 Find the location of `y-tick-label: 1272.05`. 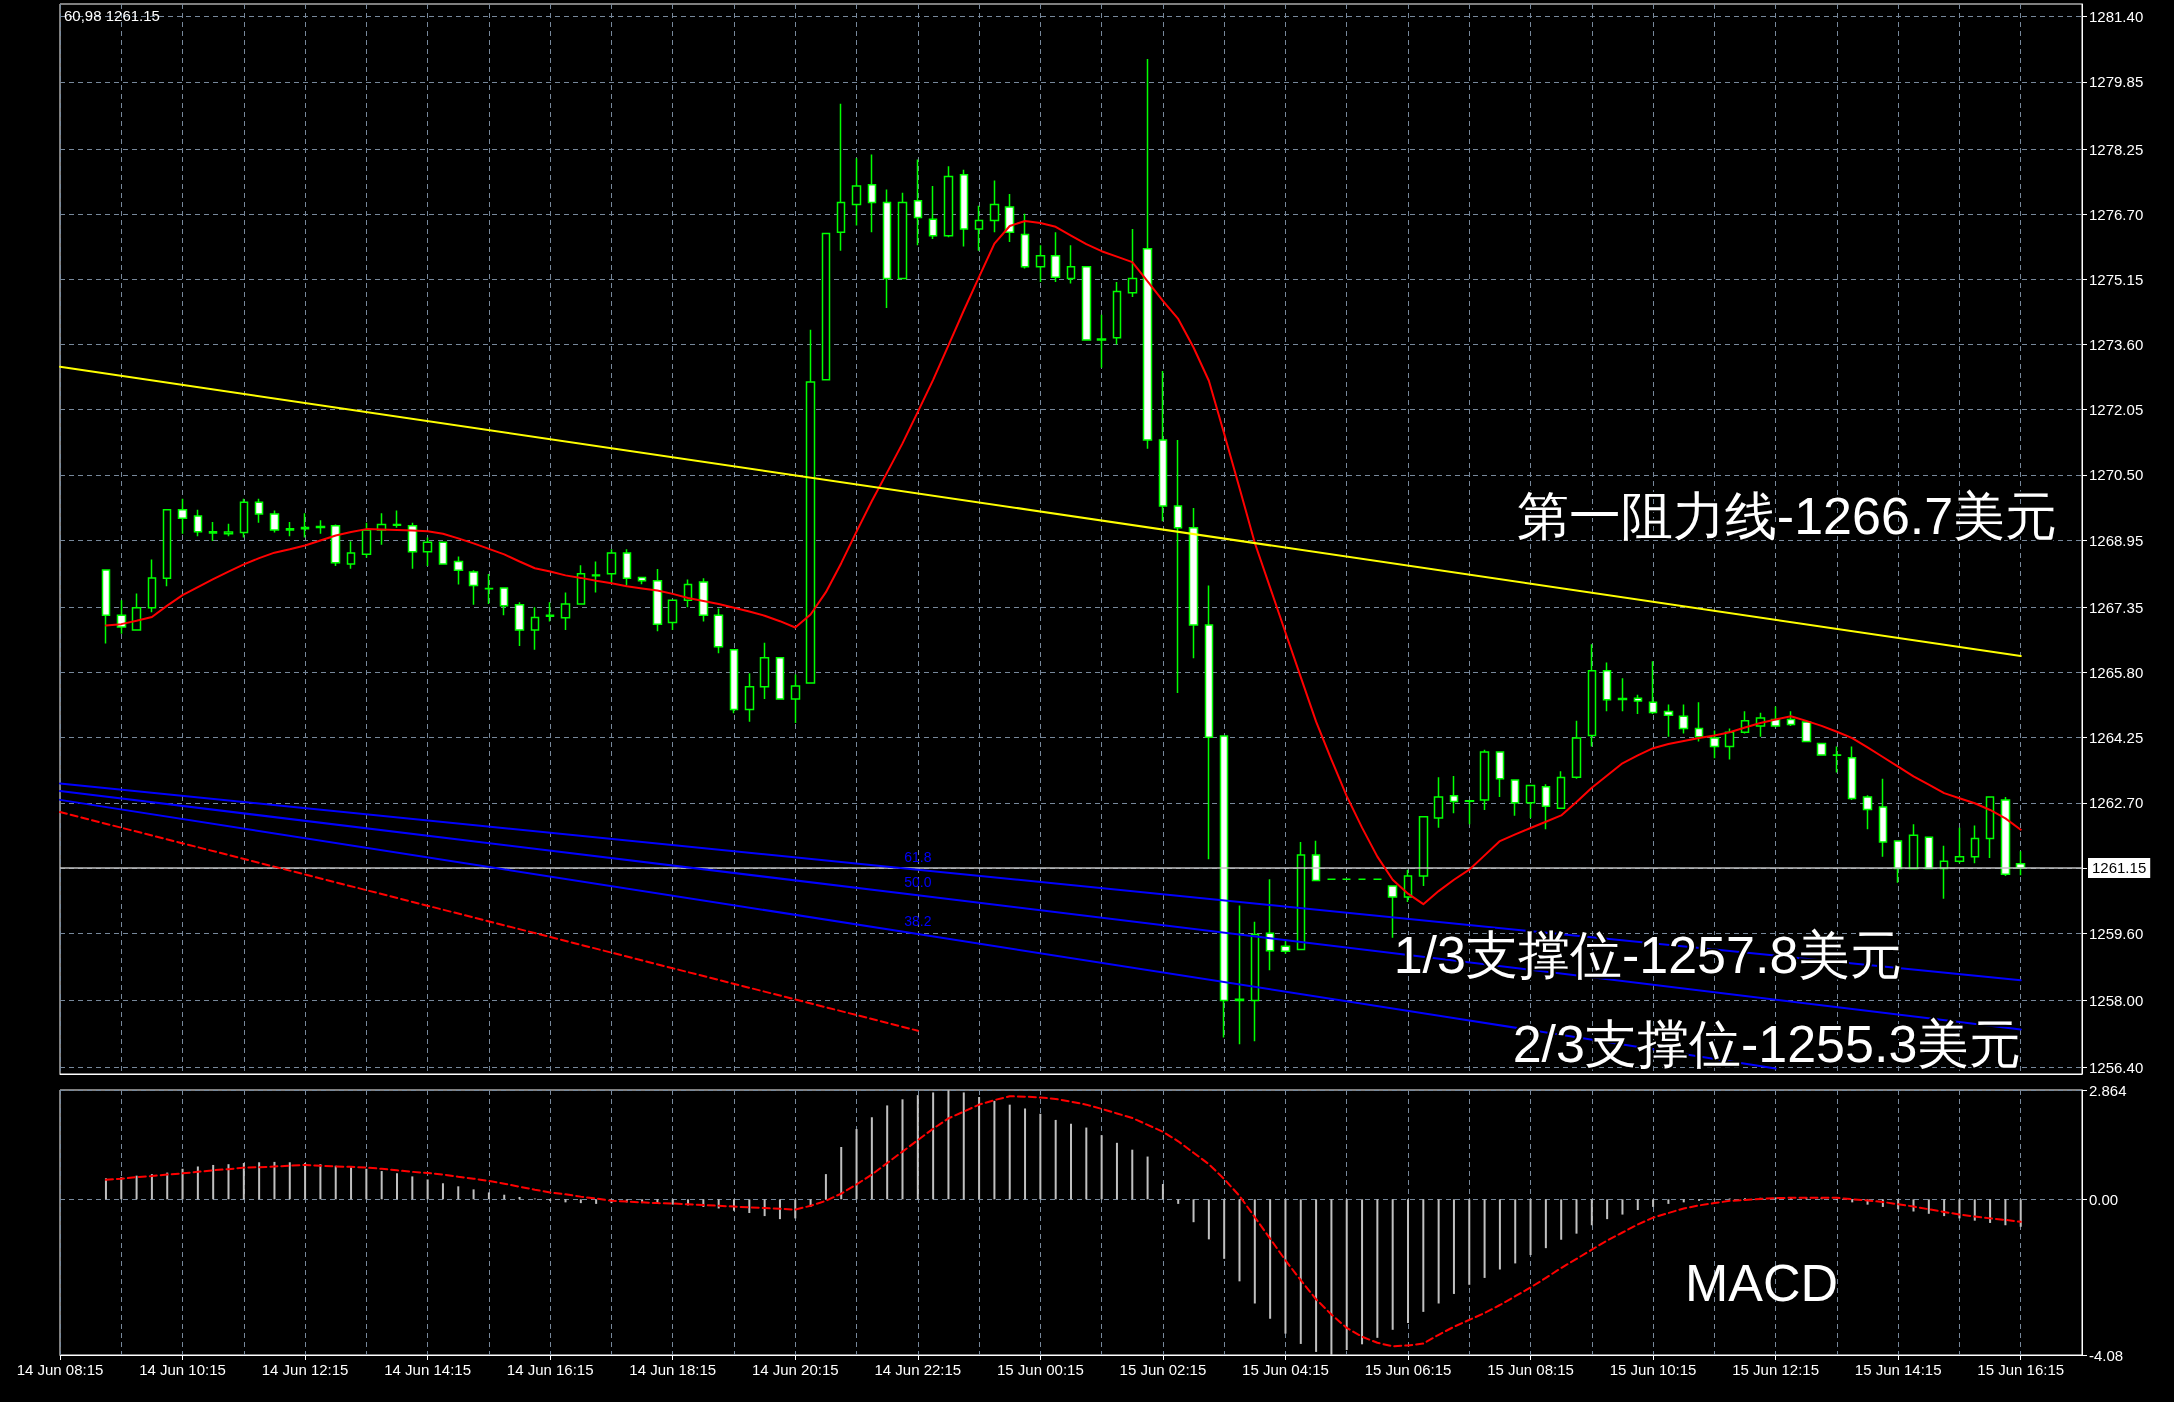

y-tick-label: 1272.05 is located at coordinates (2116, 410).